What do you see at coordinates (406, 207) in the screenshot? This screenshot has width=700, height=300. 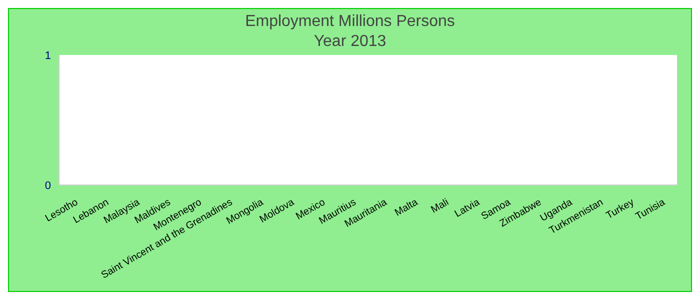 I see `x-tick-label: Malta` at bounding box center [406, 207].